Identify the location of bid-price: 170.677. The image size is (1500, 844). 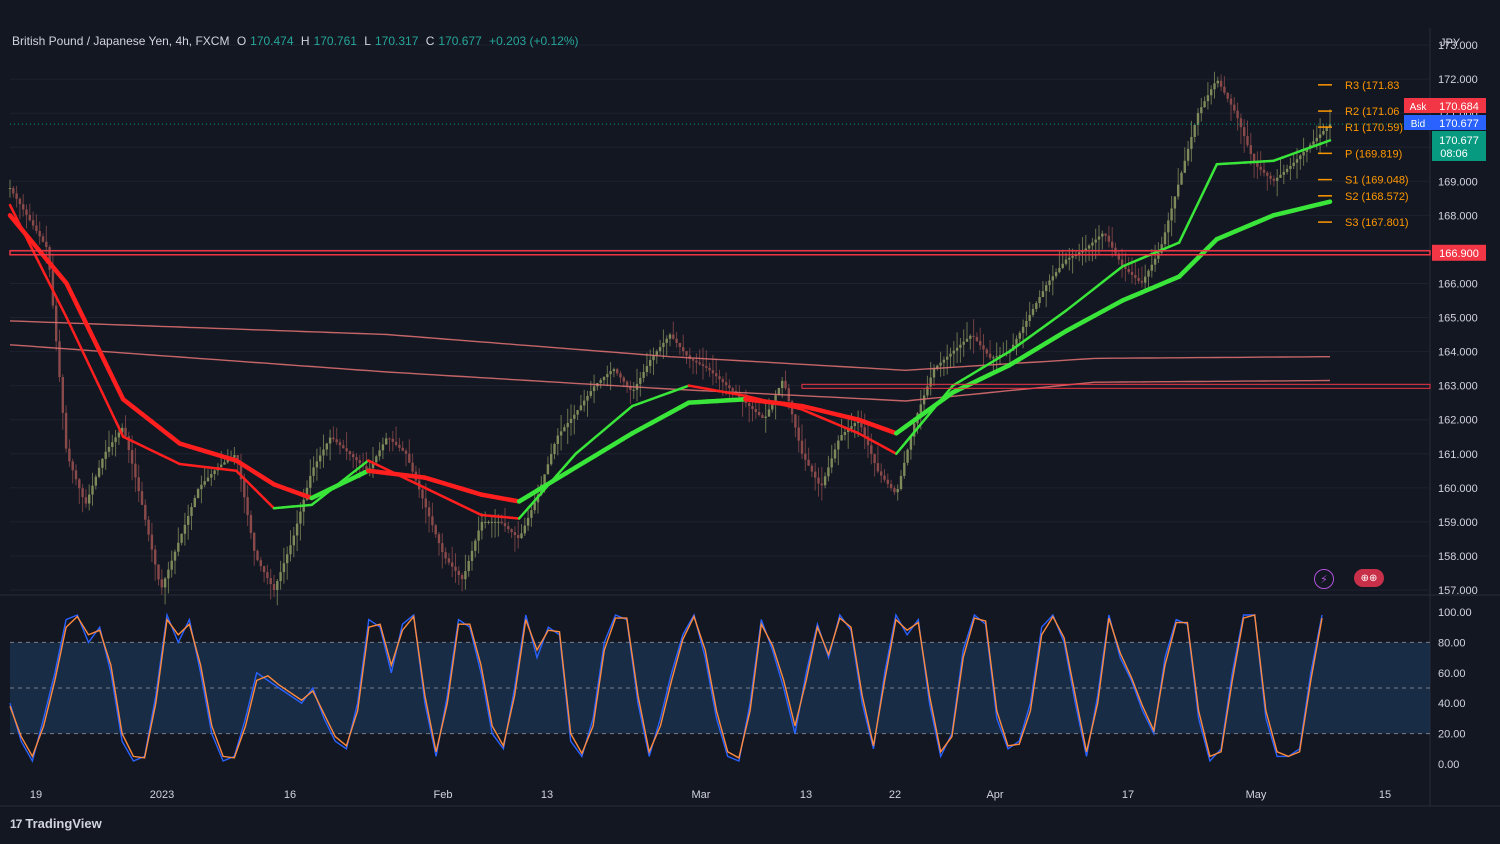
(1459, 124).